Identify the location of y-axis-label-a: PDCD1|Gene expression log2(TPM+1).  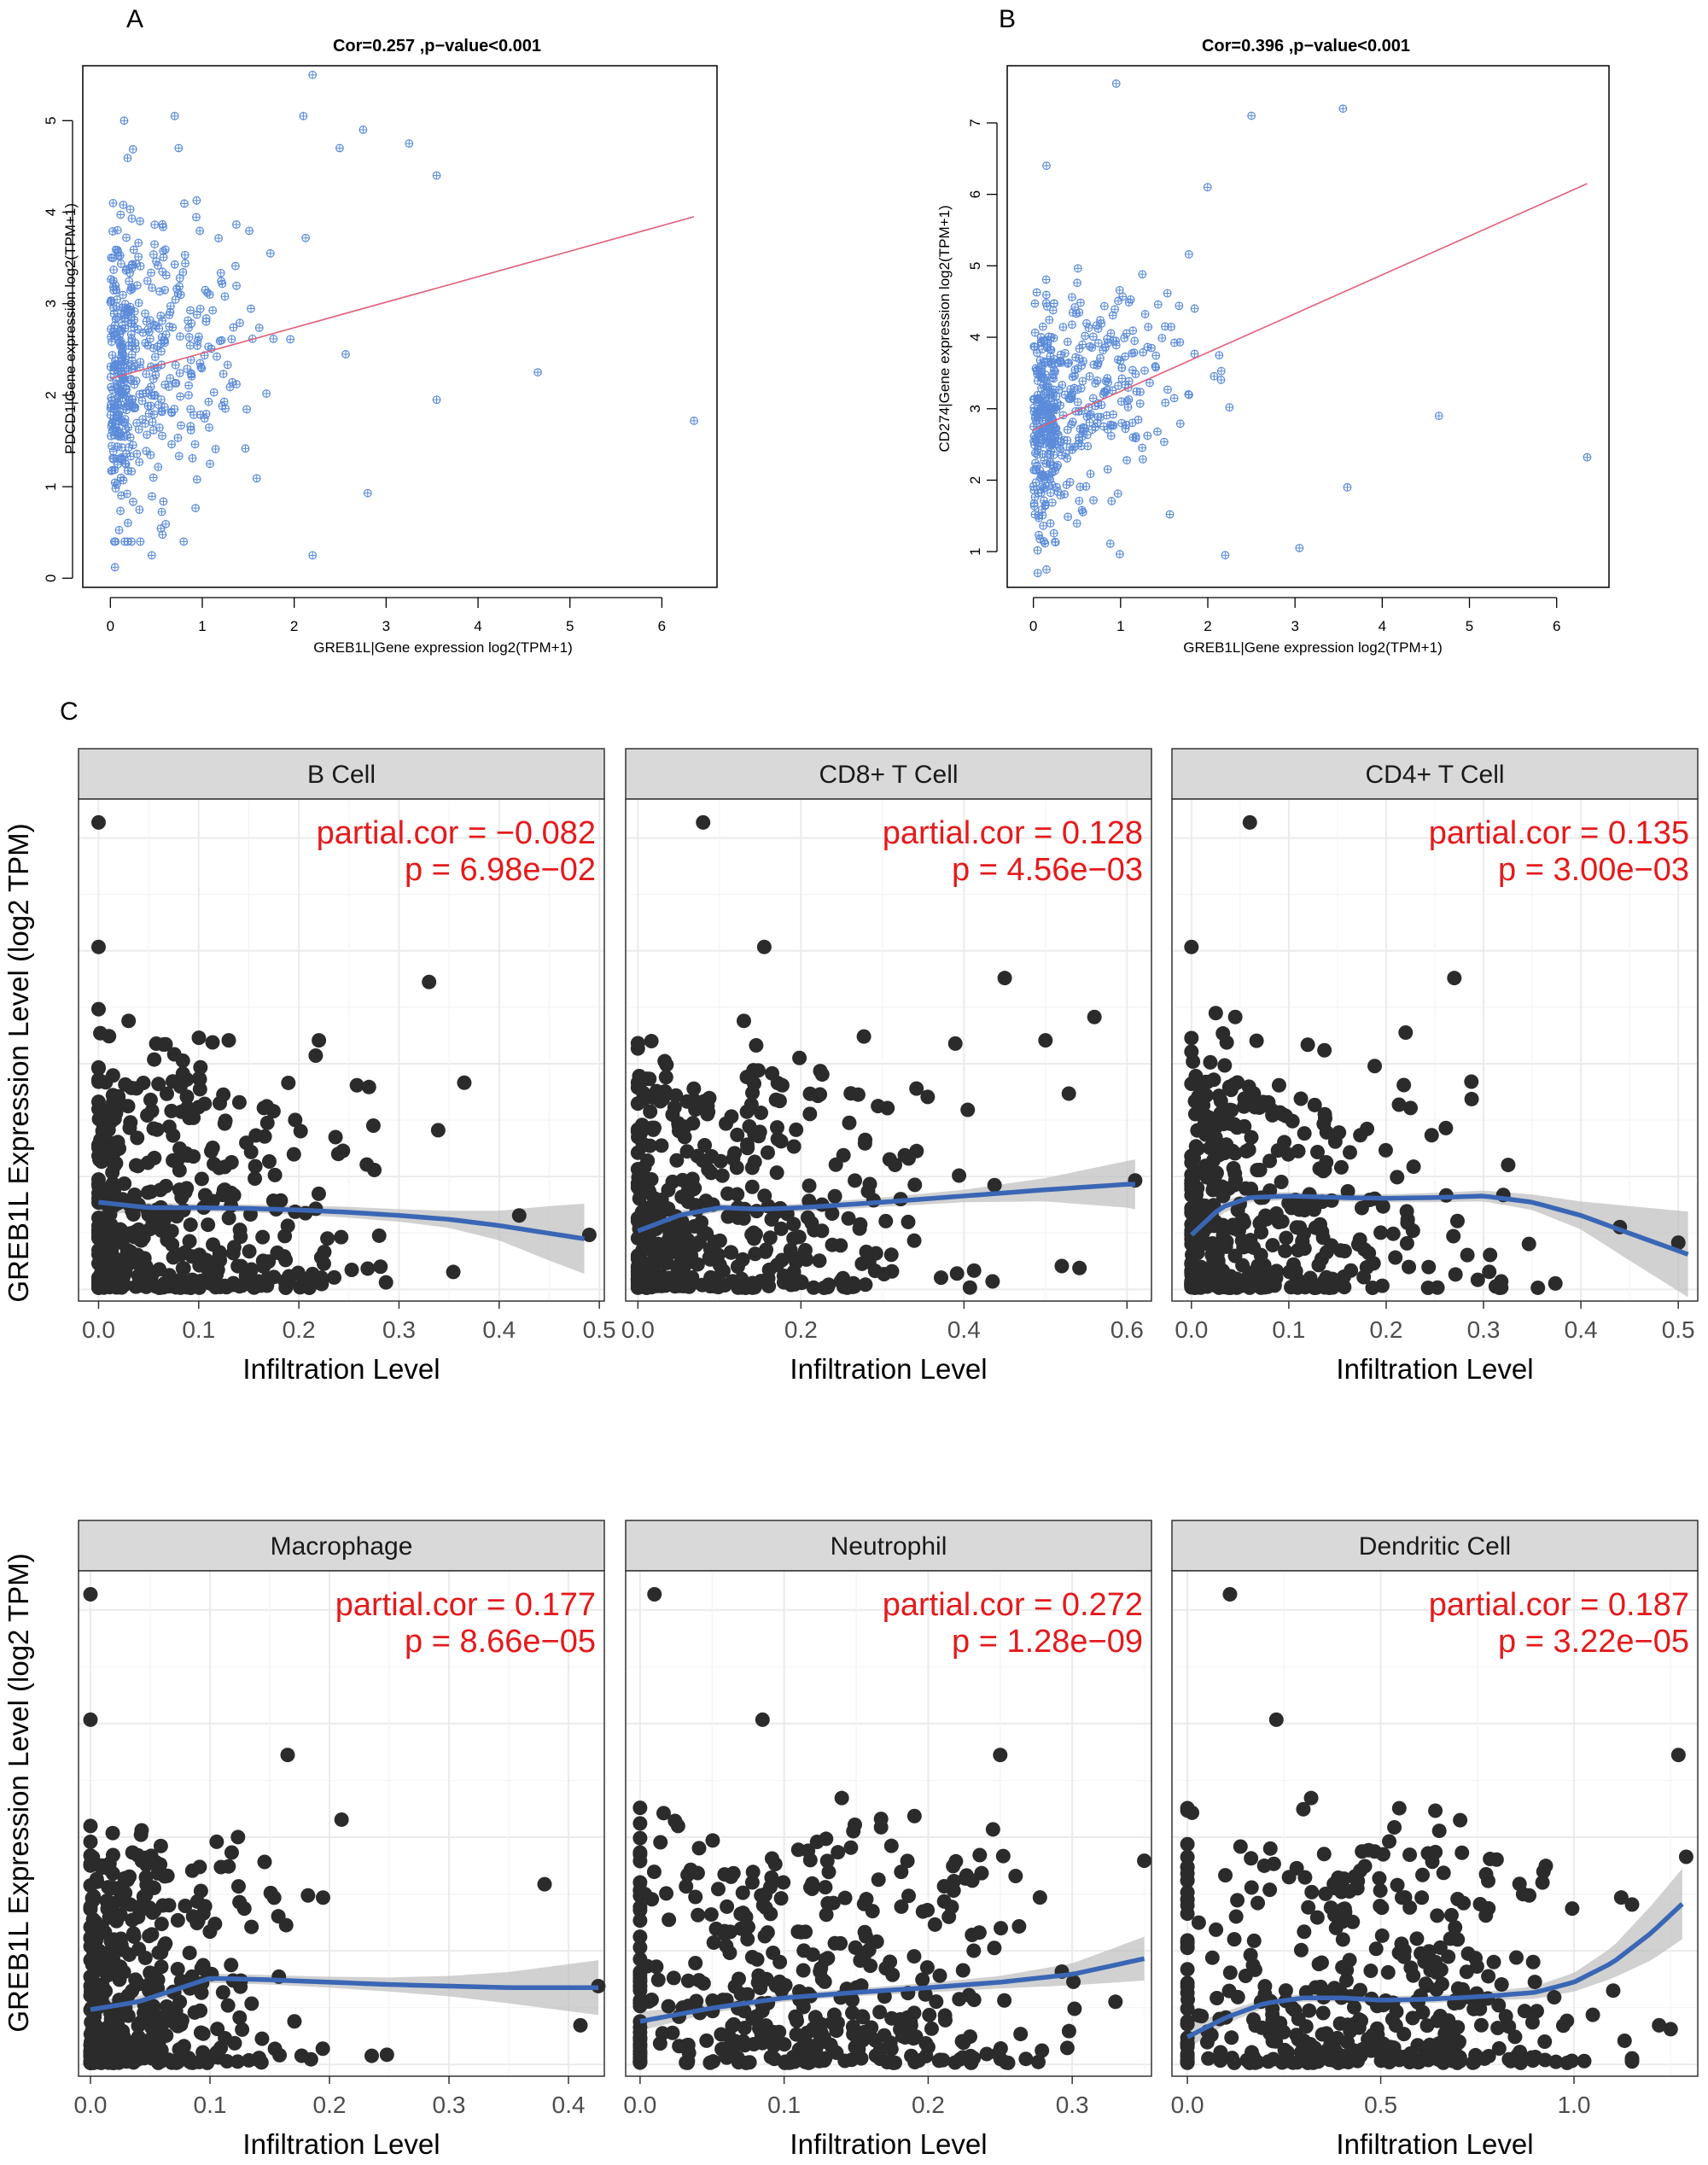
(70, 328).